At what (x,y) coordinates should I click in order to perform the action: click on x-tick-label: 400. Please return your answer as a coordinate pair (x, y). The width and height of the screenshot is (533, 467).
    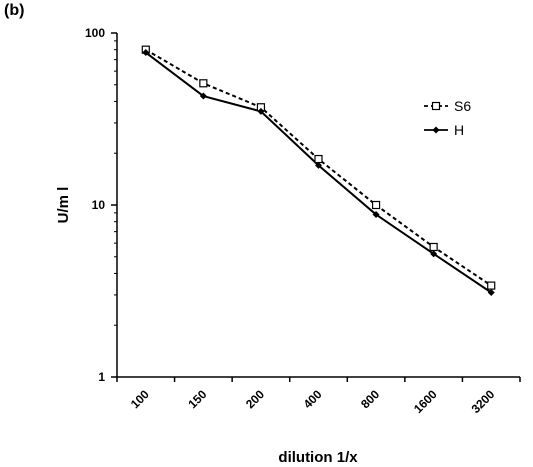
    Looking at the image, I should click on (313, 399).